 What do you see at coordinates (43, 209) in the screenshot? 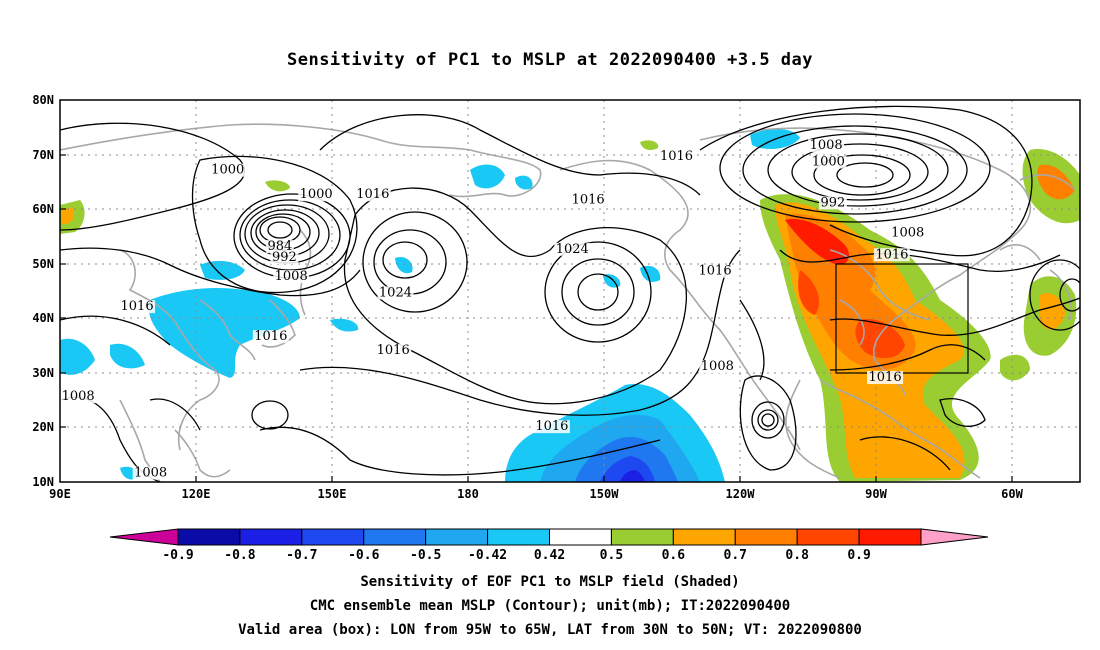
I see `lat-label: 60N` at bounding box center [43, 209].